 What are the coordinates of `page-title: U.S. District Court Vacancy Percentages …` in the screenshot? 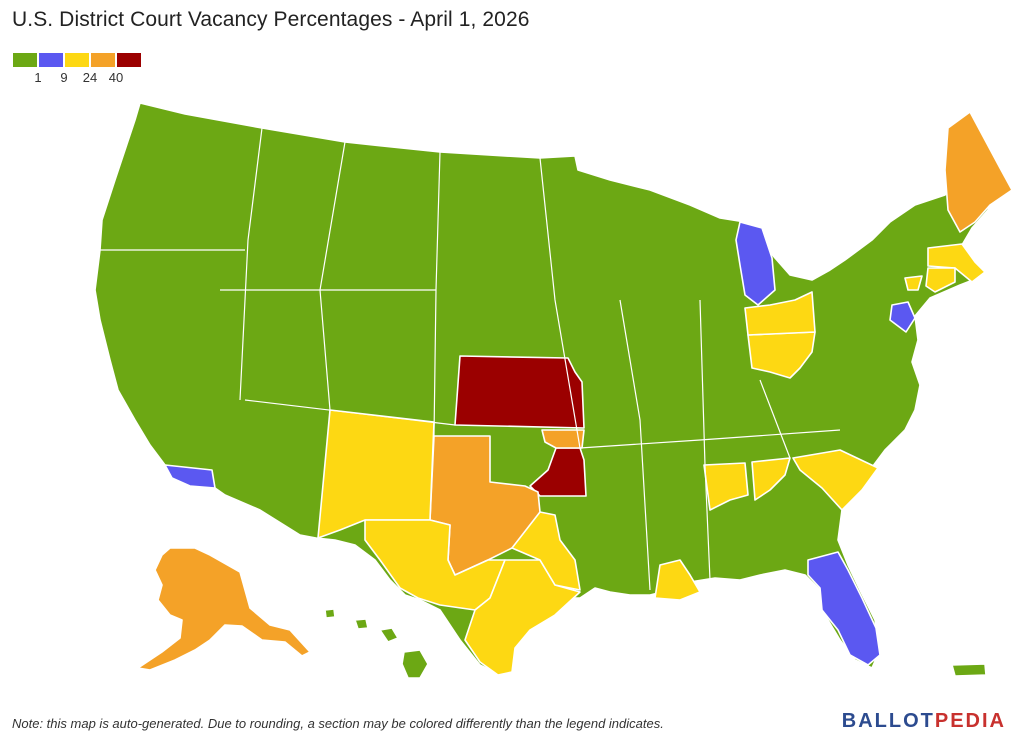 It's located at (271, 19).